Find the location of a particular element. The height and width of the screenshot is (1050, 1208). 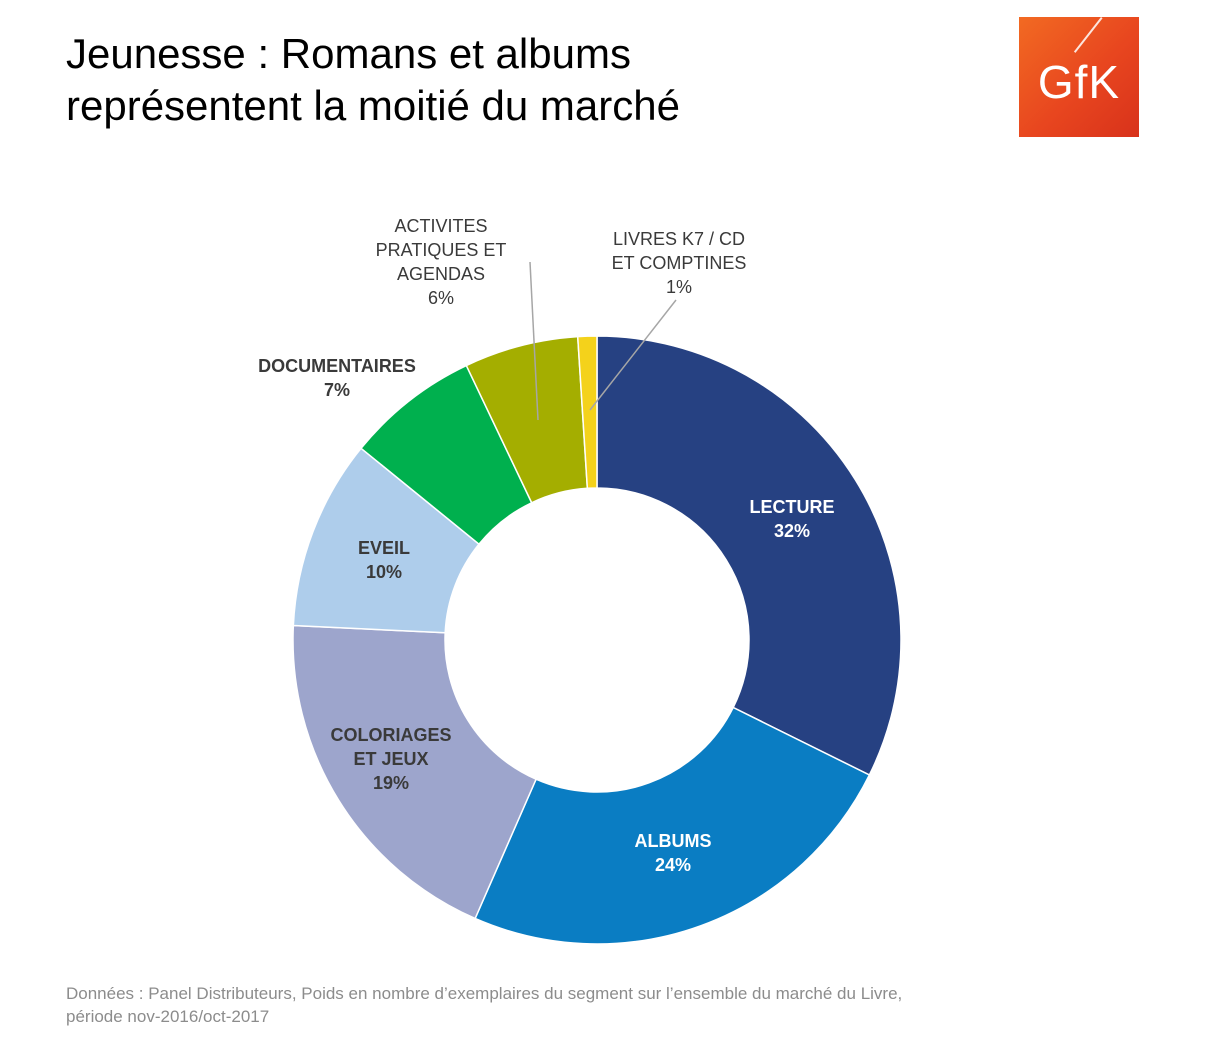

leader-lines-group is located at coordinates (603, 341).